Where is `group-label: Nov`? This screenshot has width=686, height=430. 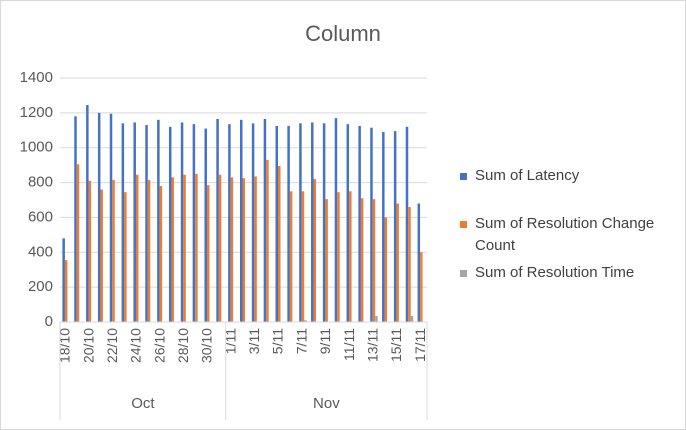
group-label: Nov is located at coordinates (326, 403).